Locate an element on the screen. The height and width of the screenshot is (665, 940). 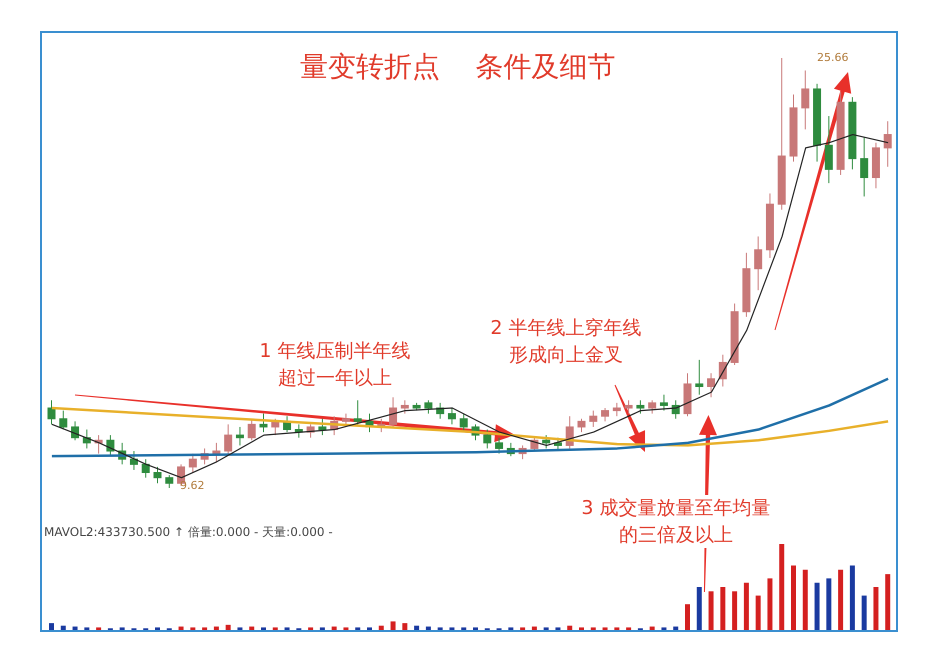
annotation: 9.62 is located at coordinates (192, 486).